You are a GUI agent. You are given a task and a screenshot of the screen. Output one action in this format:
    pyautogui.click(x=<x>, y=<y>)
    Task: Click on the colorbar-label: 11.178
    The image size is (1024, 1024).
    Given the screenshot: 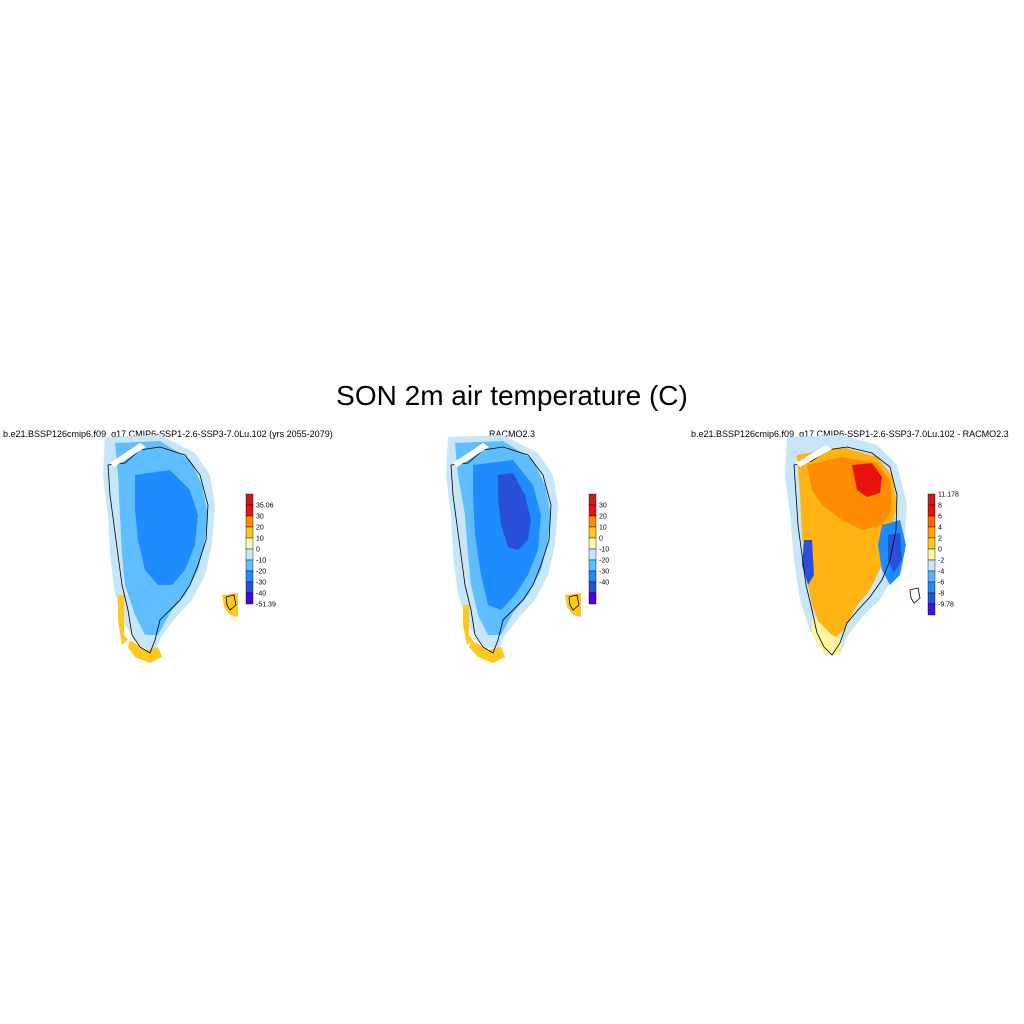 What is the action you would take?
    pyautogui.click(x=948, y=495)
    